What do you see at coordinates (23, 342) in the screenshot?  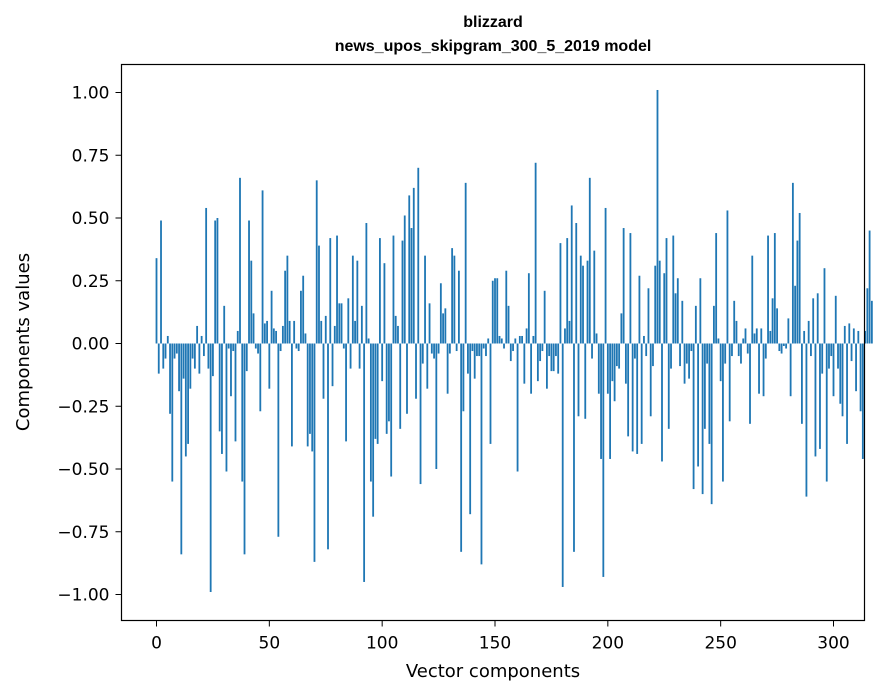 I see `y-axis-label: Components values` at bounding box center [23, 342].